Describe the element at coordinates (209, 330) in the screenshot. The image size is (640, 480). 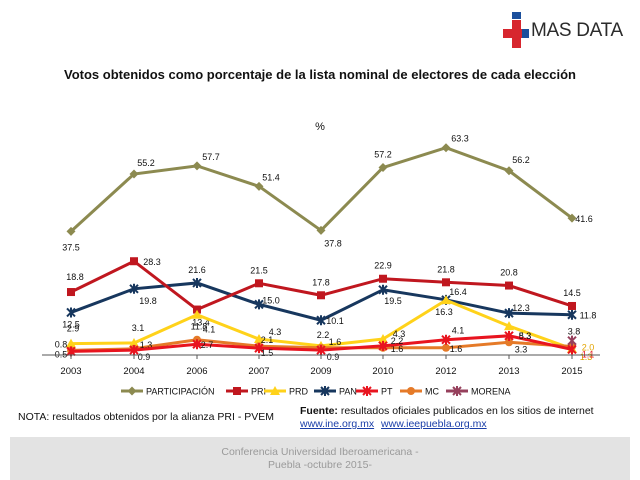
I see `data-label-mc: 4.1` at that location.